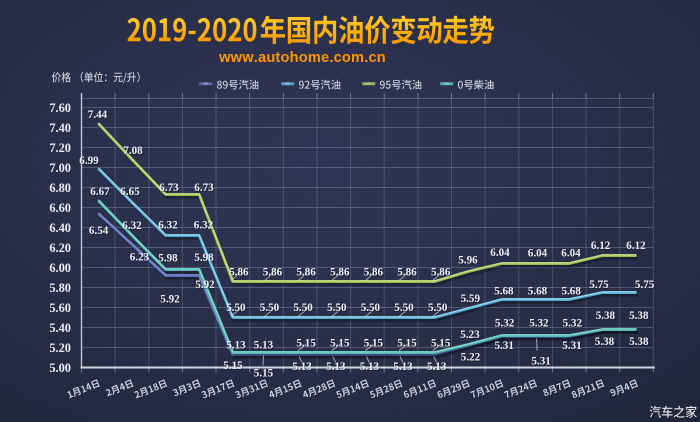 The width and height of the screenshot is (700, 422). Describe the element at coordinates (60, 308) in the screenshot. I see `svg-text: 5.60` at that location.